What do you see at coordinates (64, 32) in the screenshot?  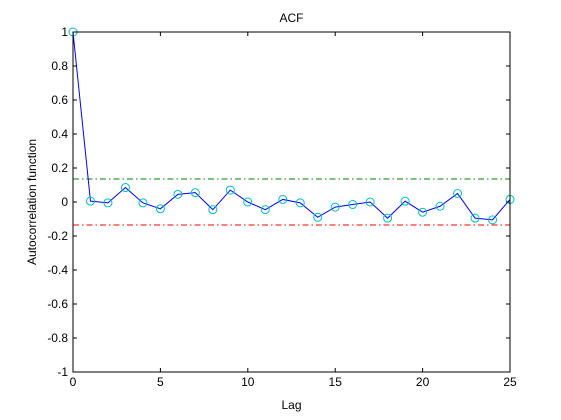 I see `y-tick-label: 1` at bounding box center [64, 32].